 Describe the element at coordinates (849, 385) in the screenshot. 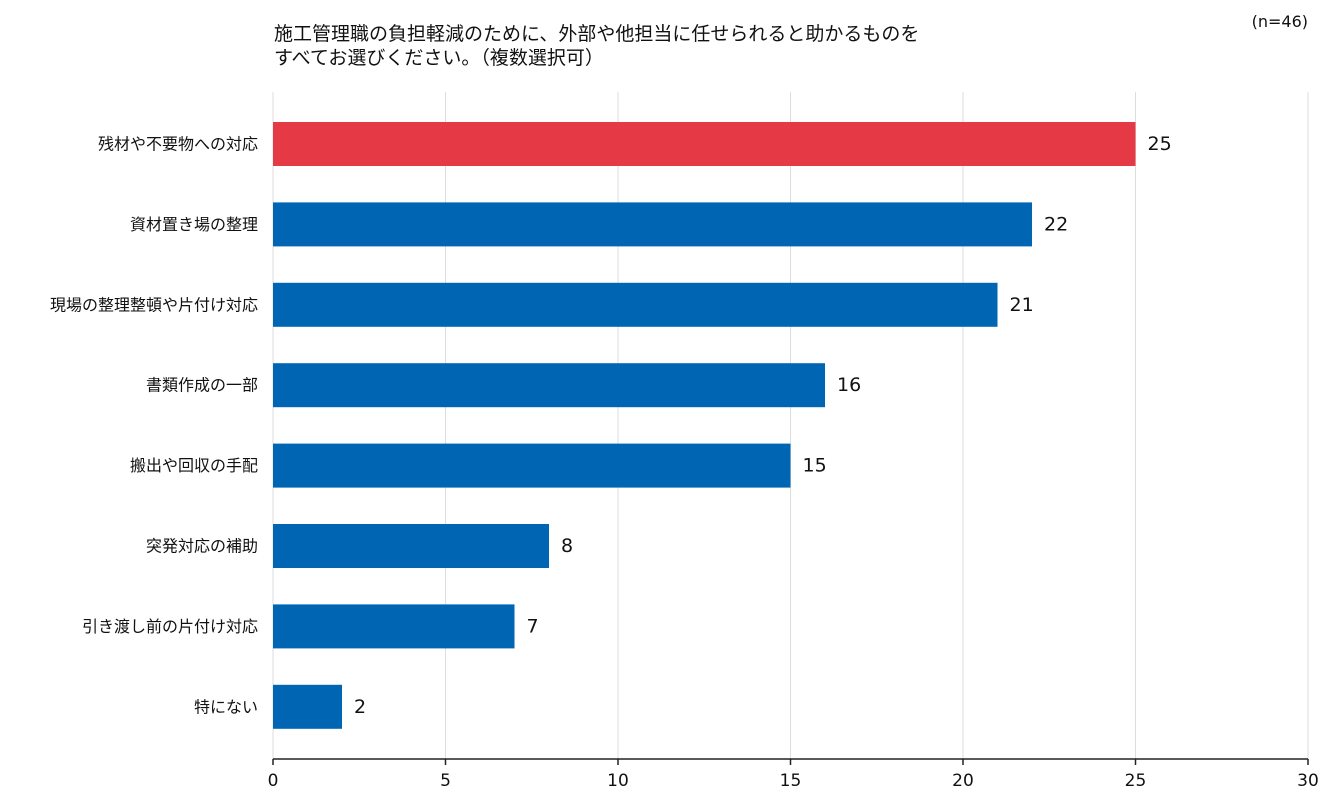

I see `data-label: 16` at that location.